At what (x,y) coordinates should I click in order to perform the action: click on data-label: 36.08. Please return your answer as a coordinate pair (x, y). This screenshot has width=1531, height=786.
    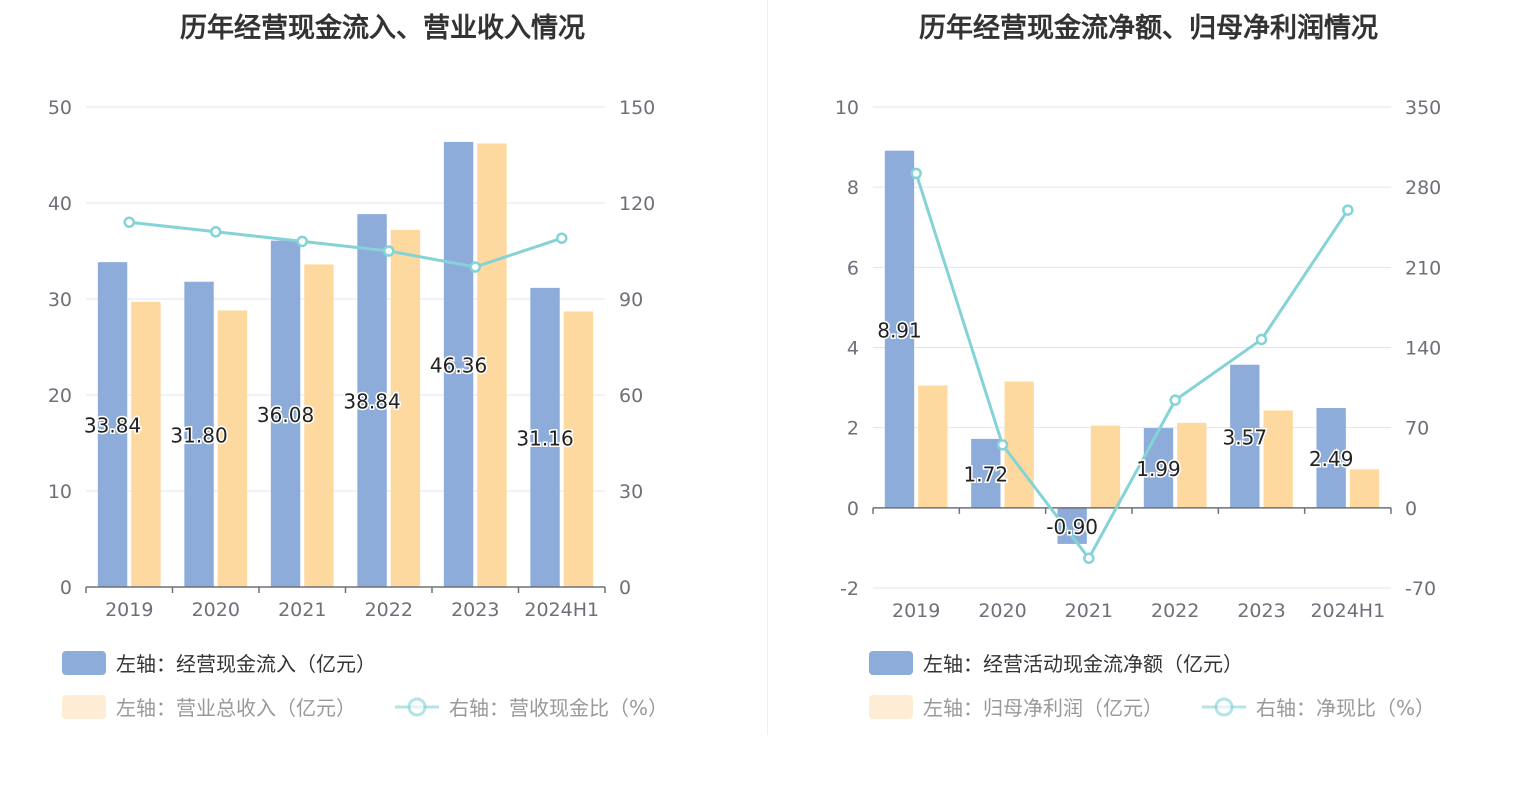
    Looking at the image, I should click on (285, 415).